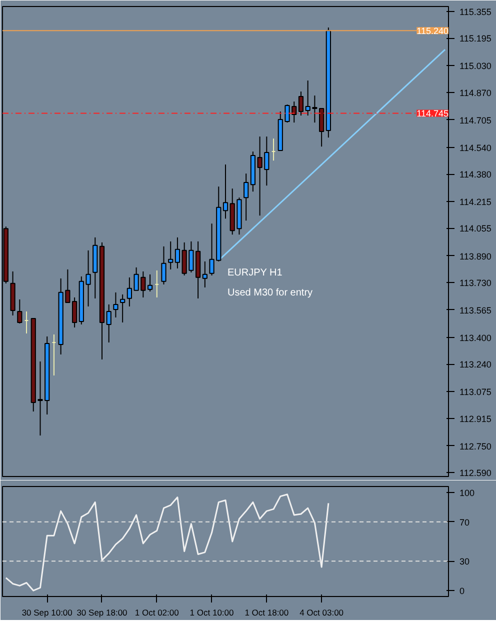 The width and height of the screenshot is (496, 625). Describe the element at coordinates (476, 147) in the screenshot. I see `y-tick-label: 114.540` at that location.